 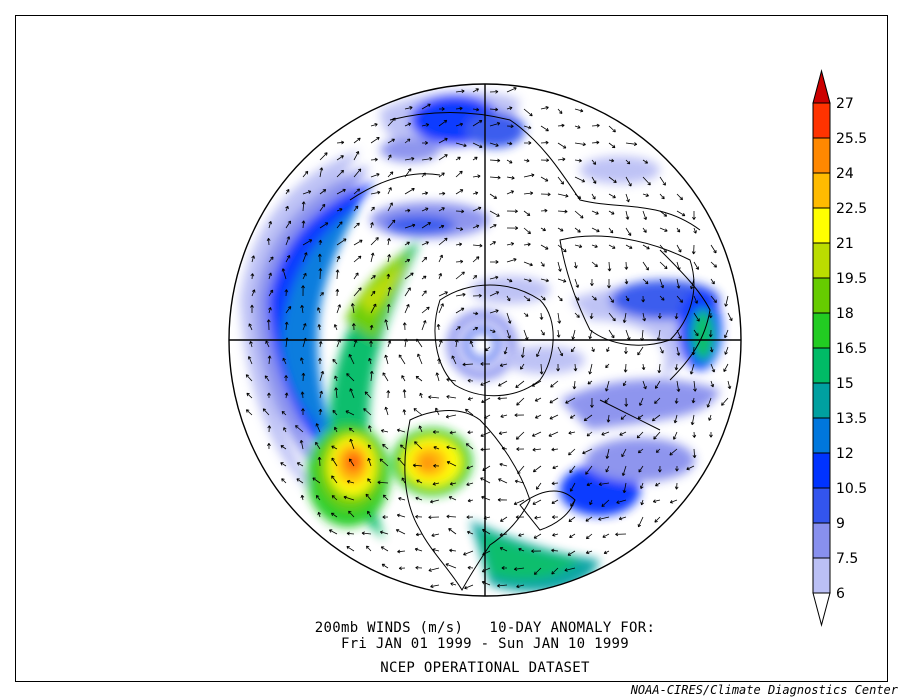 I want to click on colorbar-tick-label: 6, so click(x=840, y=594).